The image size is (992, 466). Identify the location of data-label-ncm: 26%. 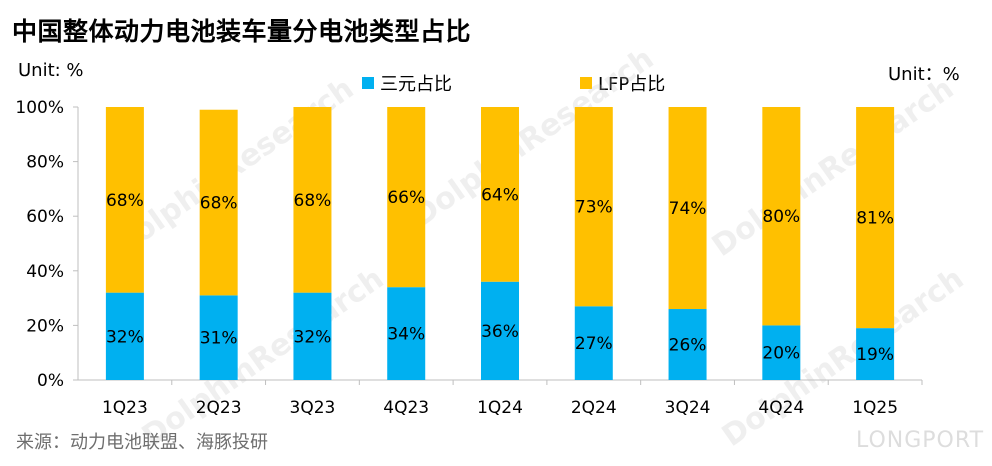
(688, 346).